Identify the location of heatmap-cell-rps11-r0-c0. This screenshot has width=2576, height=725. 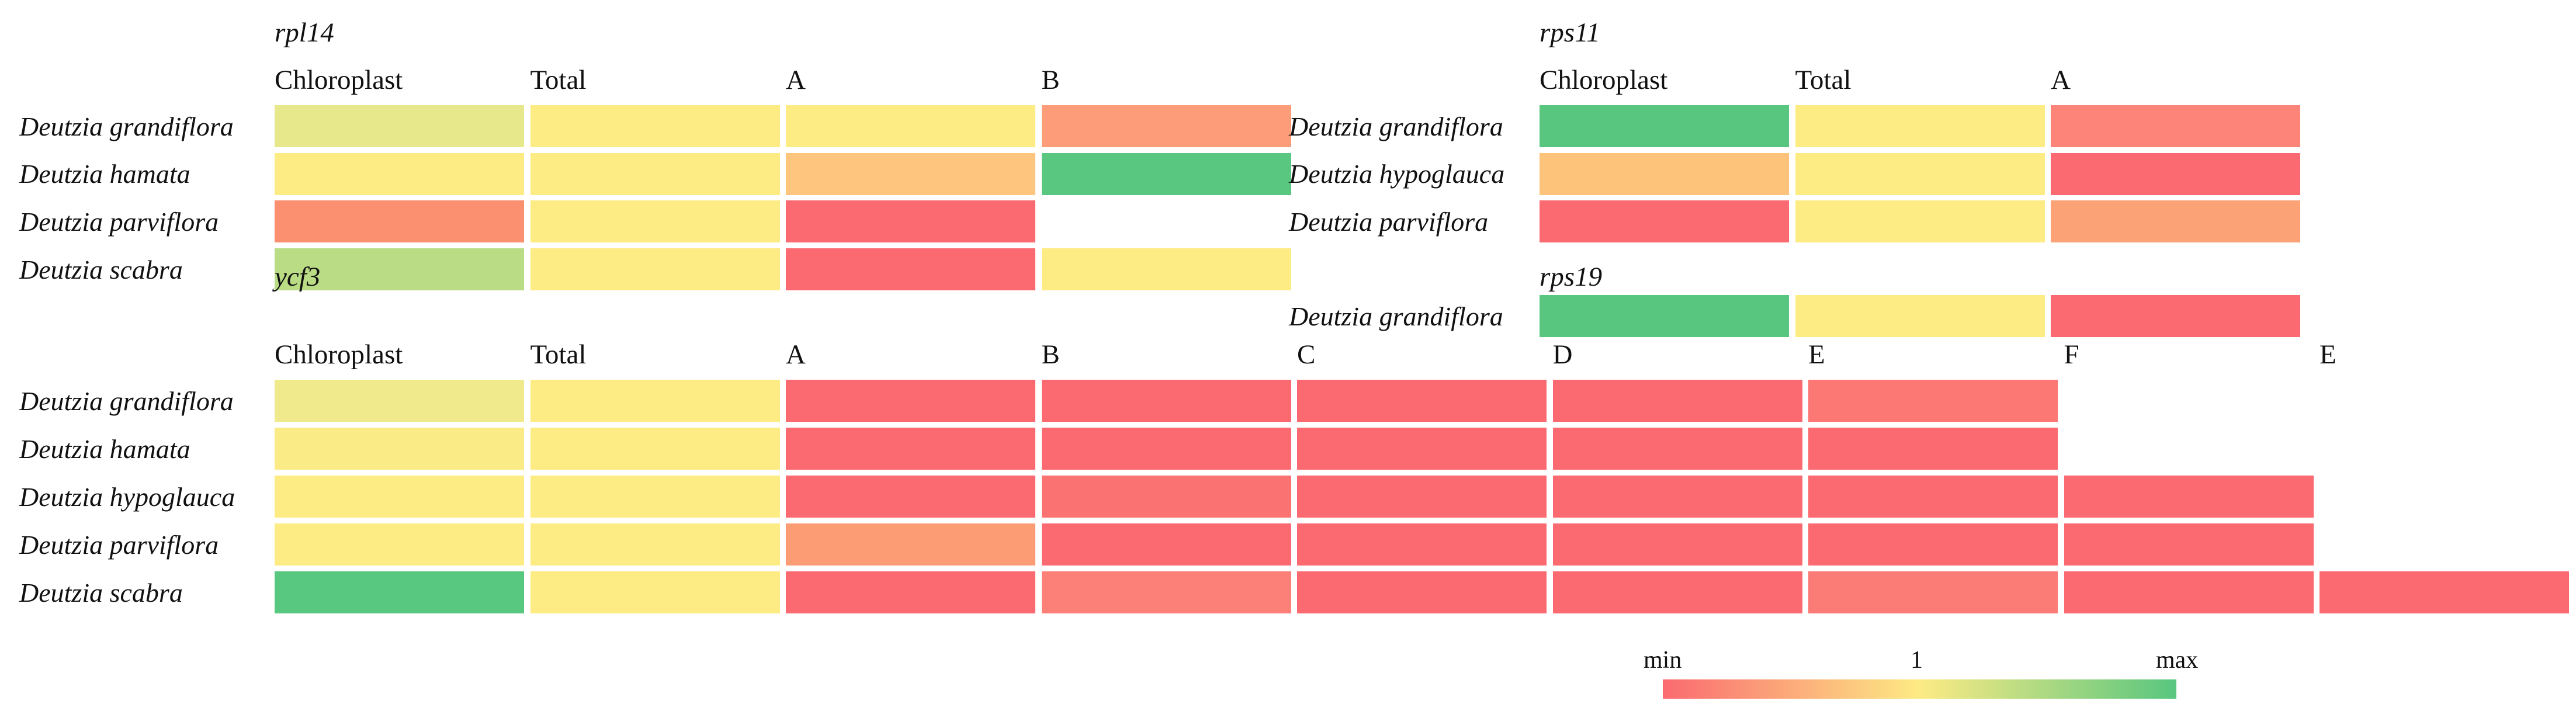
(1664, 126).